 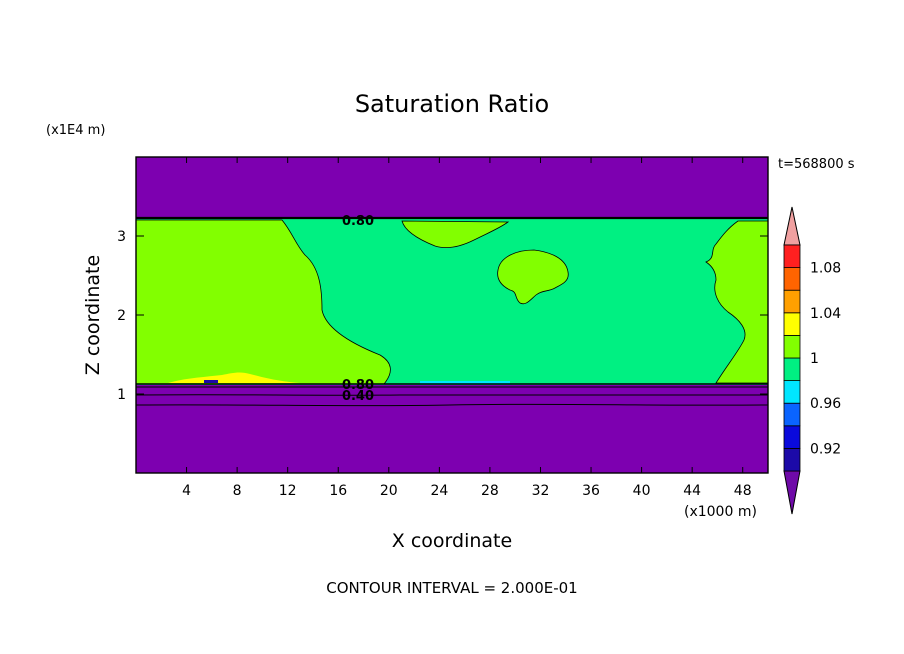 I want to click on contour-label-top: 0.80, so click(x=358, y=221).